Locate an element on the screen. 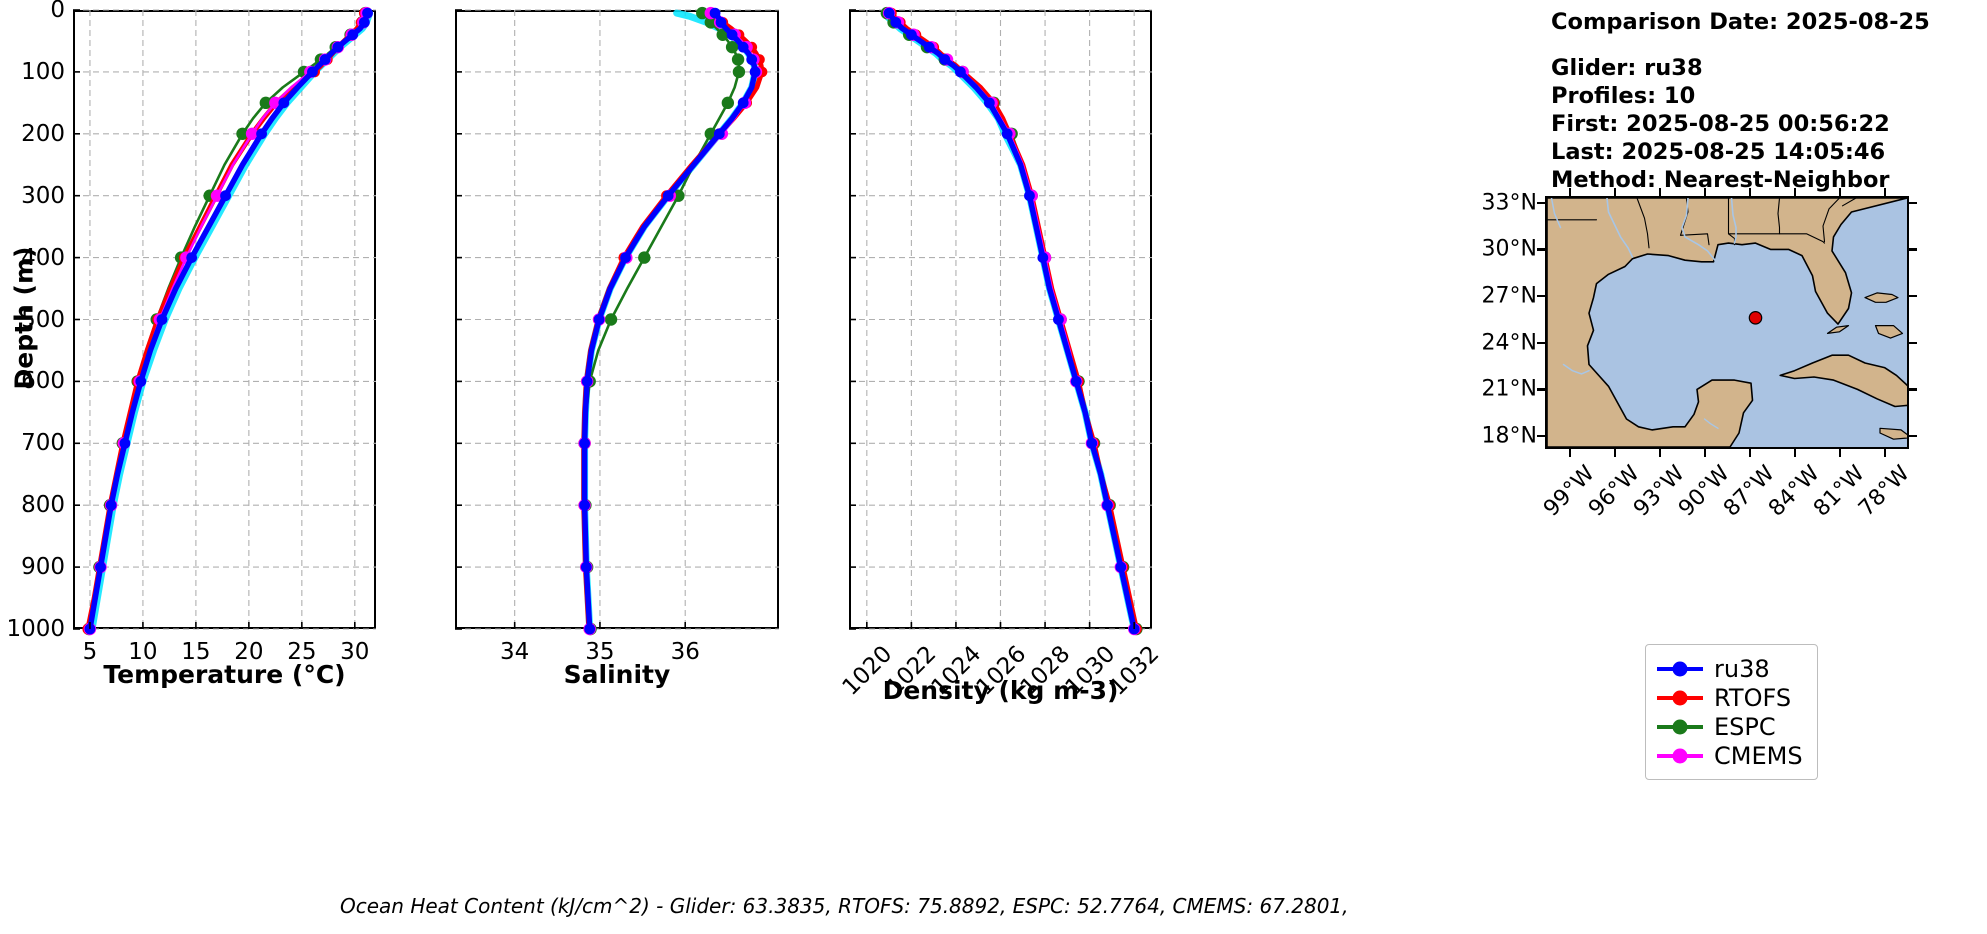  depth-tick-label: 200 is located at coordinates (43, 133).